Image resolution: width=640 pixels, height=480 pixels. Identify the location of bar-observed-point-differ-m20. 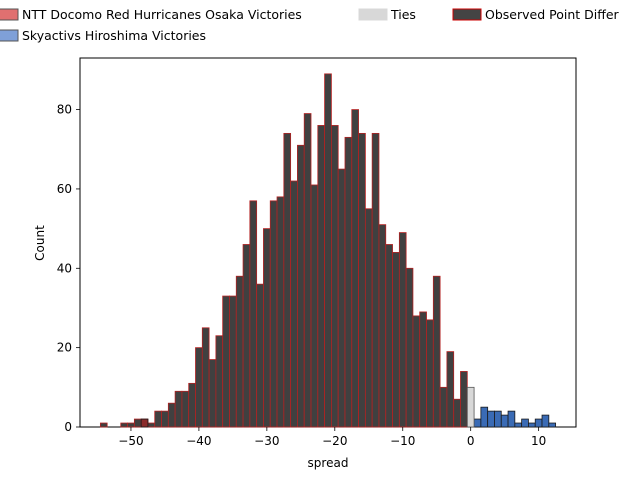
(334, 276).